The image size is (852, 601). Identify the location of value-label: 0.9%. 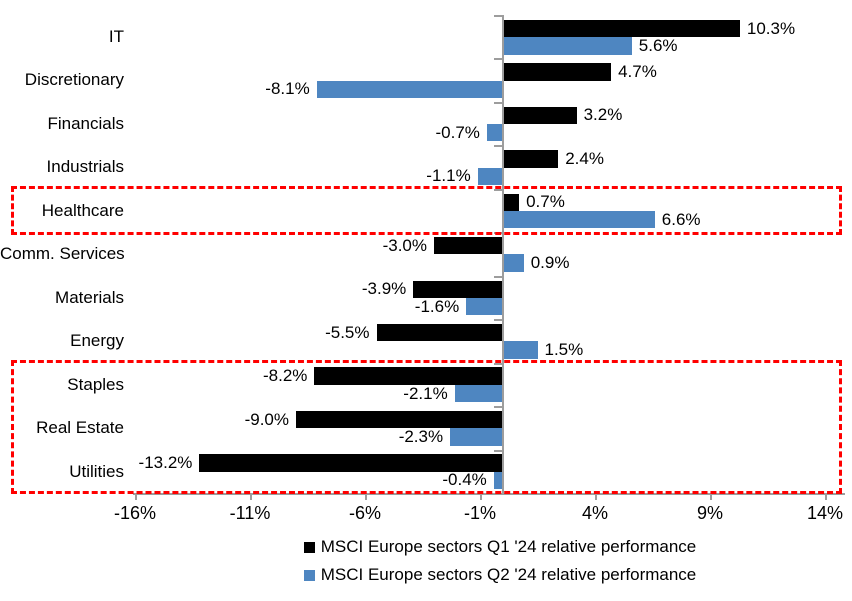
(550, 263).